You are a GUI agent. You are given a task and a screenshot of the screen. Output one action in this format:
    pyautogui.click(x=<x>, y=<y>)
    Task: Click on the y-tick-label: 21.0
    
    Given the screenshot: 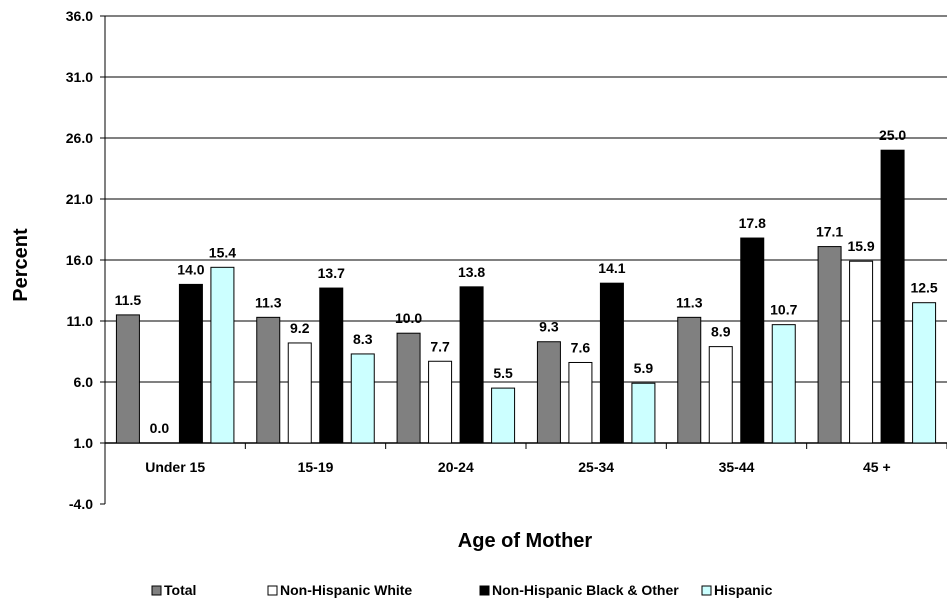 What is the action you would take?
    pyautogui.click(x=79, y=199)
    